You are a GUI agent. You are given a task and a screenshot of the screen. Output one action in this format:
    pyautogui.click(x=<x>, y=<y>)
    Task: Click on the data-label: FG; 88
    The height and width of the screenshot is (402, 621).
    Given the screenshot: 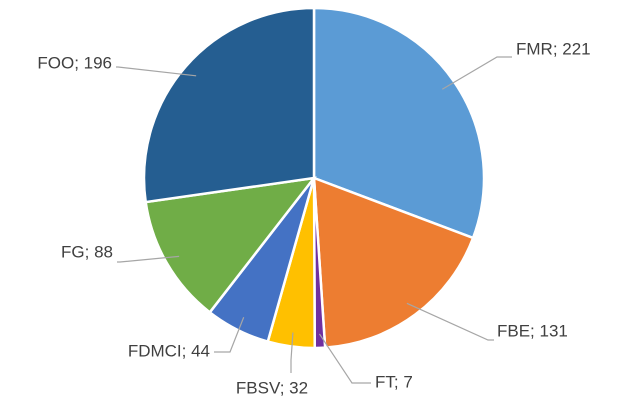 What is the action you would take?
    pyautogui.click(x=87, y=251)
    